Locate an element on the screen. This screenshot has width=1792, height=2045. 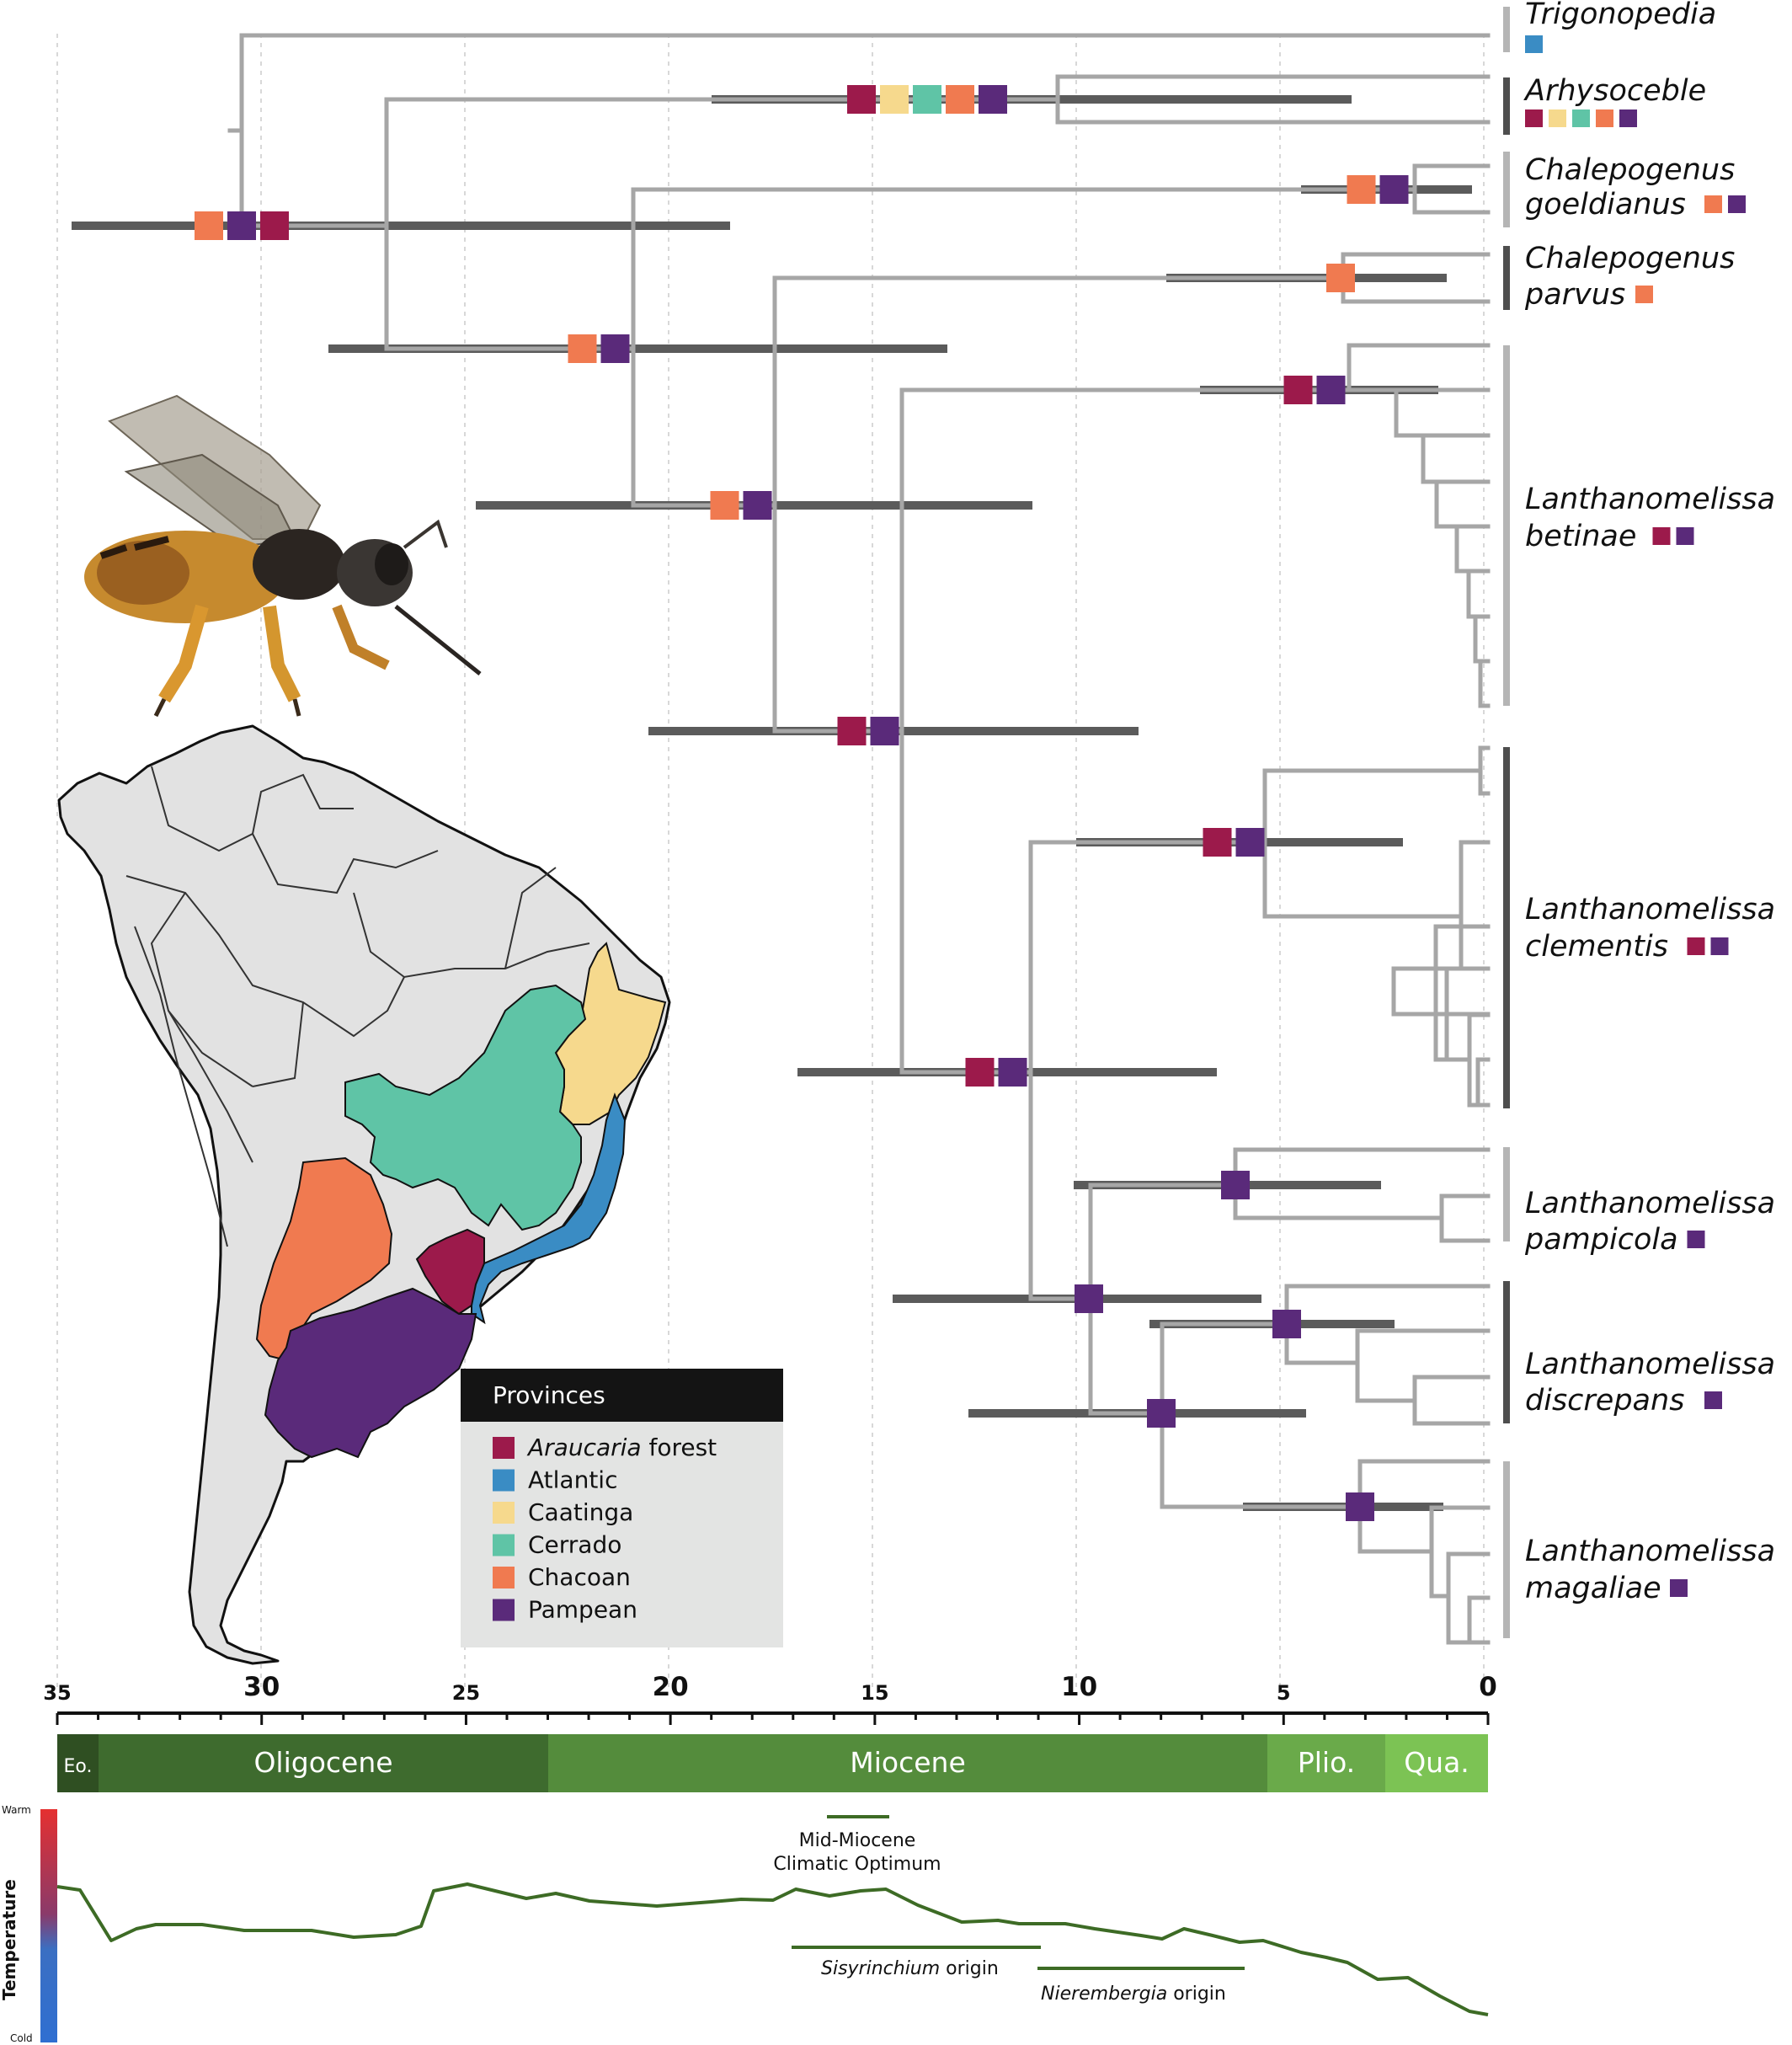
tip-1-area-araucaria is located at coordinates (1534, 118).